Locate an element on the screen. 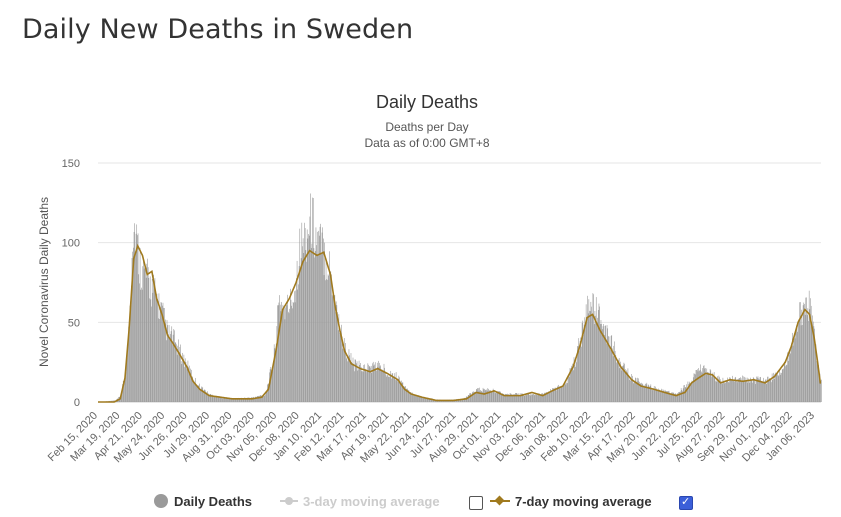 The image size is (841, 517). 3day-average-checkbox is located at coordinates (476, 503).